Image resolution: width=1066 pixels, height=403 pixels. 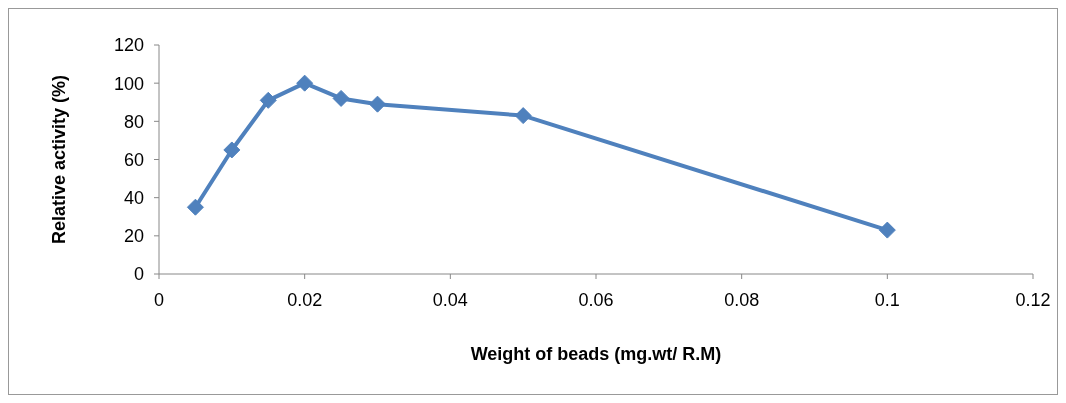 I want to click on y-tick-label: 0, so click(x=138, y=274).